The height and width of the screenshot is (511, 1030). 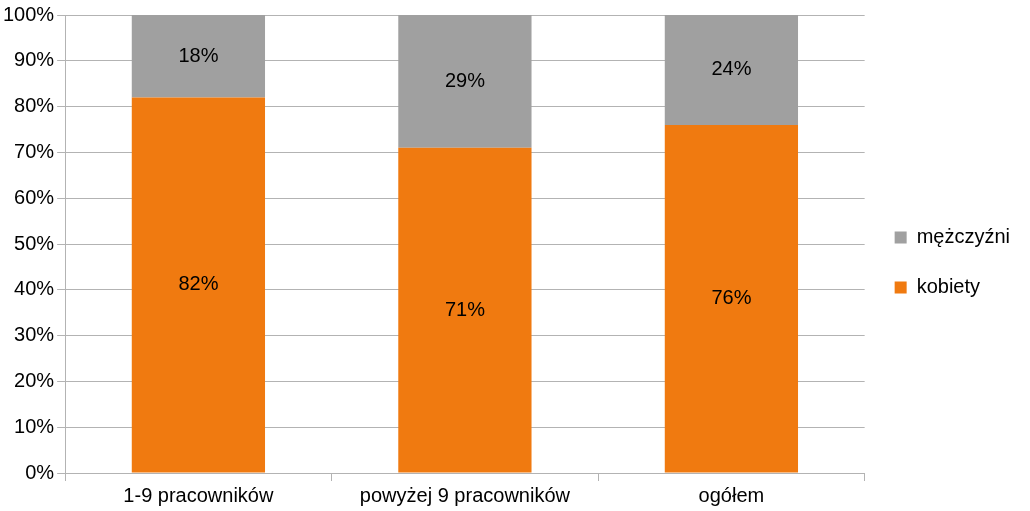 What do you see at coordinates (29, 13) in the screenshot?
I see `y-tick-label: 100%` at bounding box center [29, 13].